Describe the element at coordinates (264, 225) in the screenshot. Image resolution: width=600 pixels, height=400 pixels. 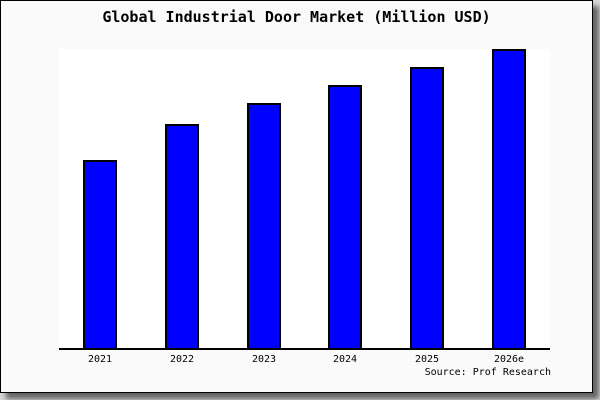
I see `bar-2023` at that location.